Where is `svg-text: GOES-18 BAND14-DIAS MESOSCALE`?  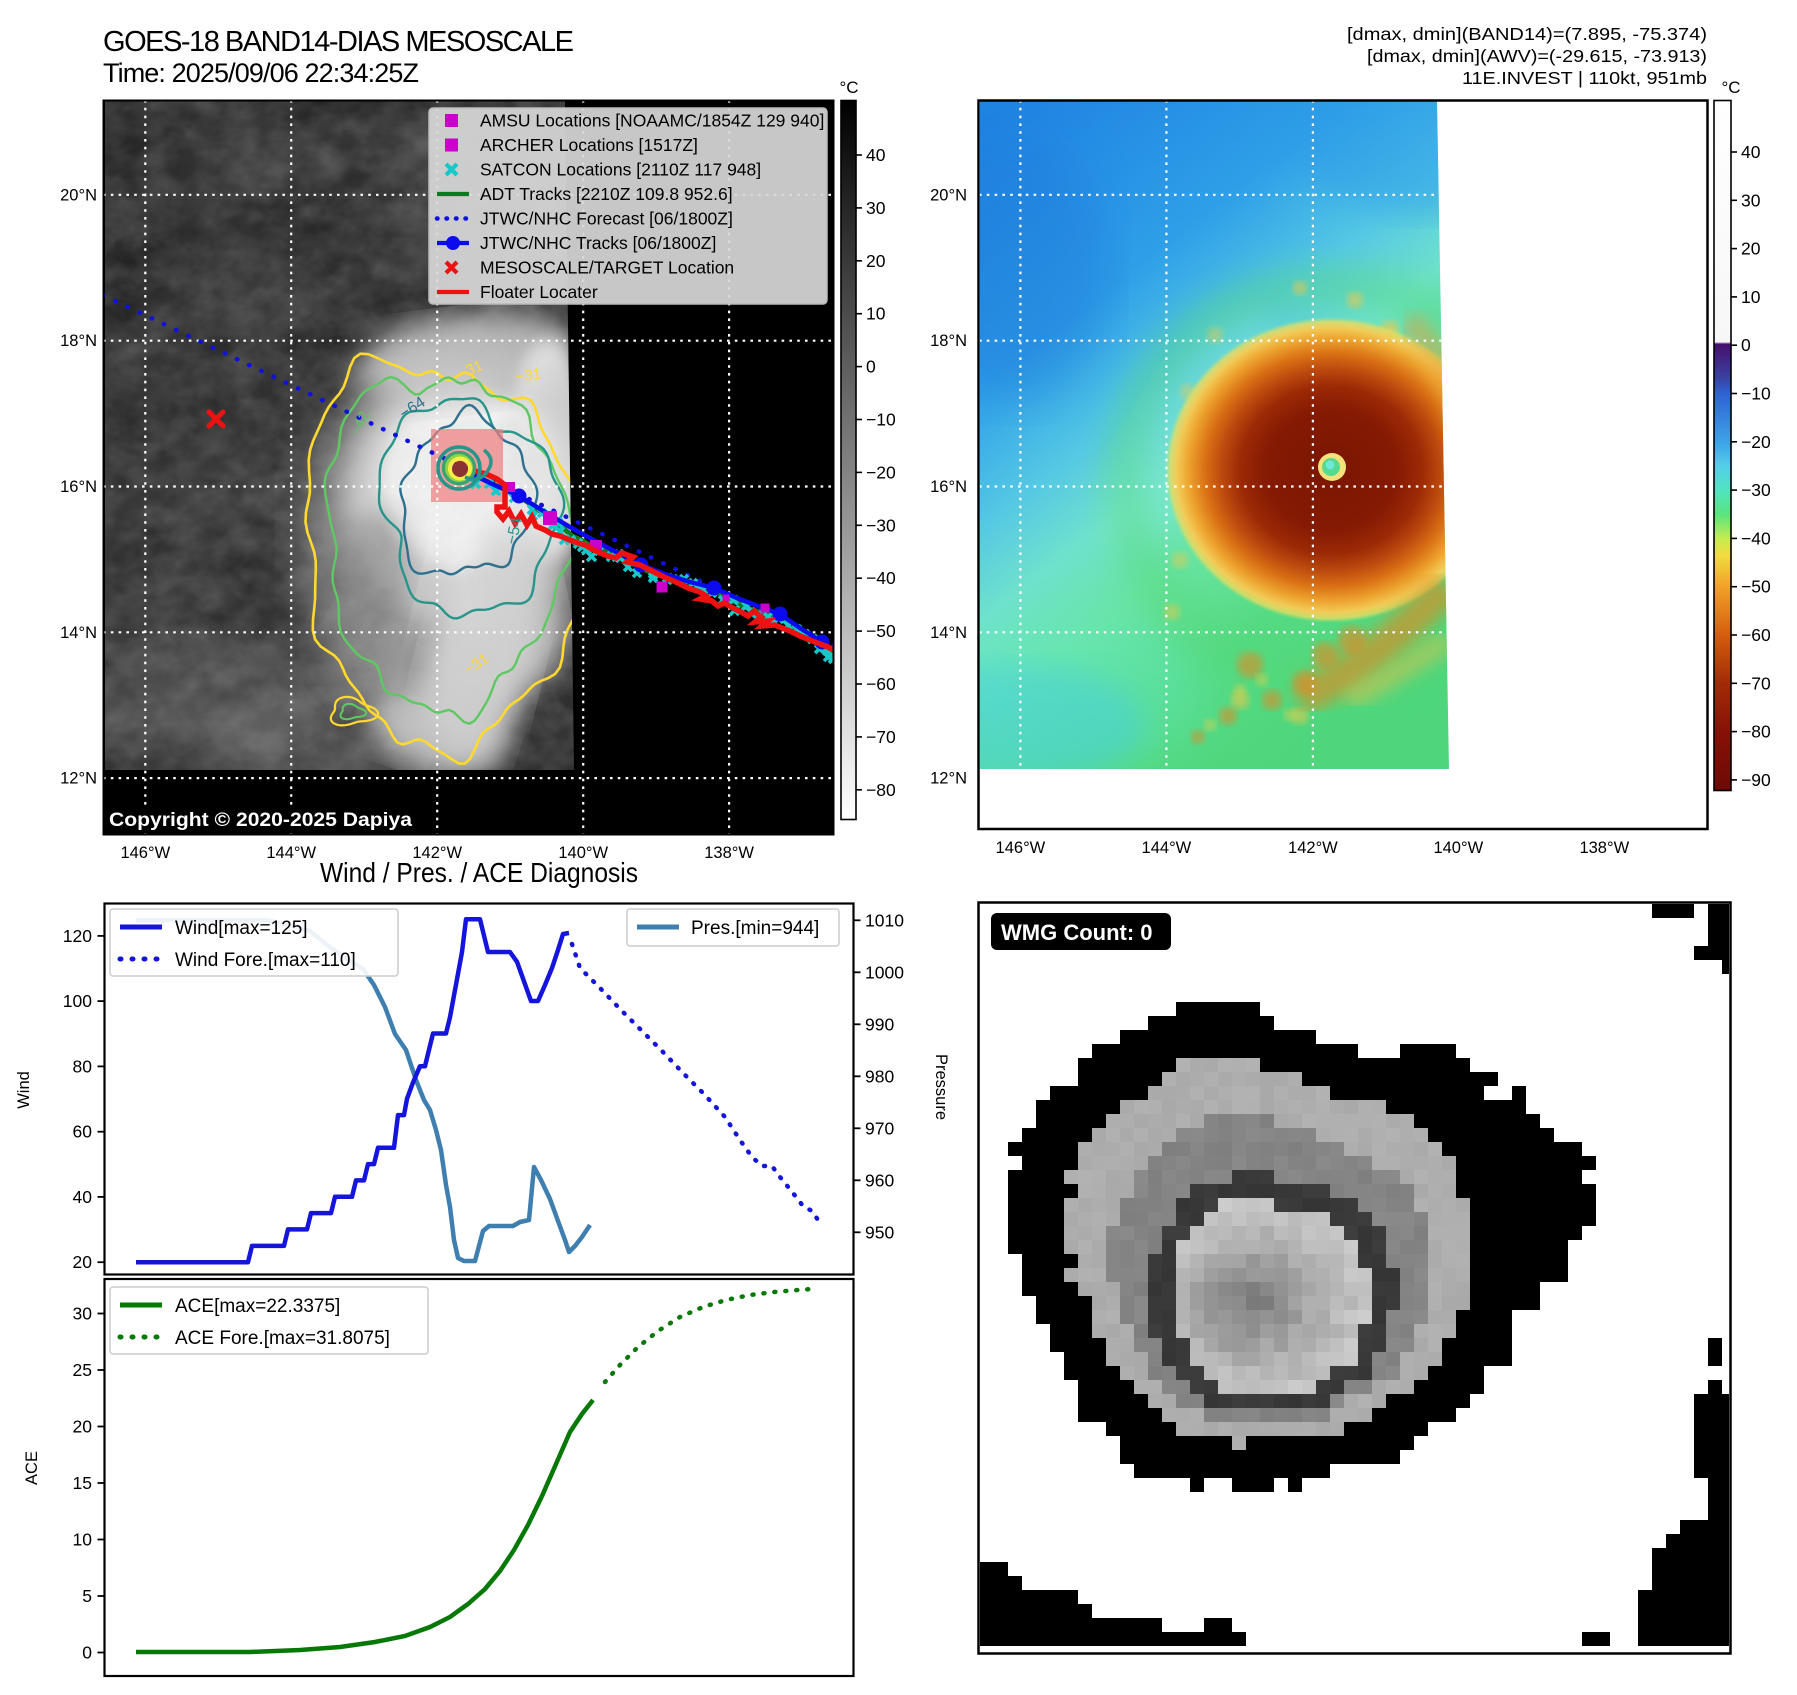
svg-text: GOES-18 BAND14-DIAS MESOSCALE is located at coordinates (338, 42).